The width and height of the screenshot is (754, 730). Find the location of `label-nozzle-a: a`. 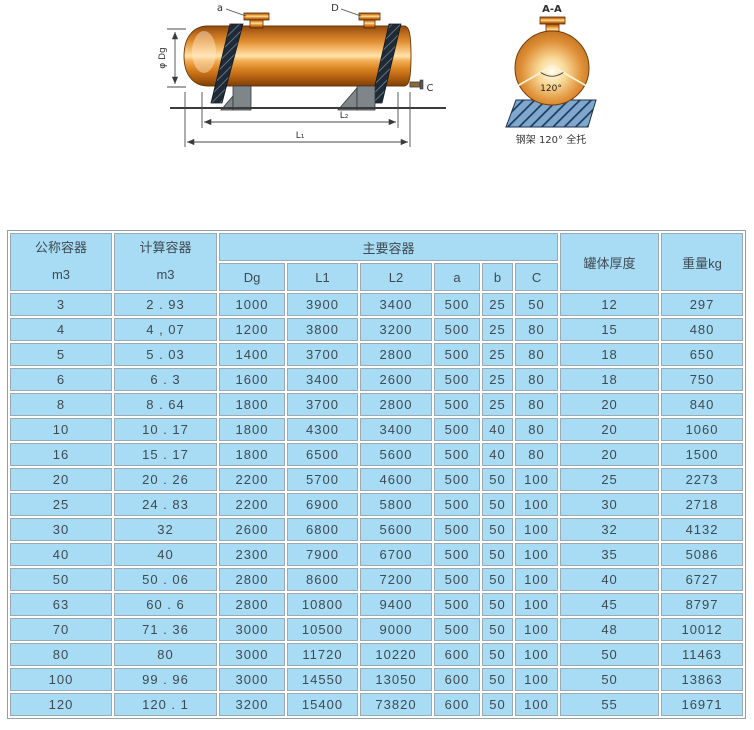

label-nozzle-a: a is located at coordinates (220, 8).